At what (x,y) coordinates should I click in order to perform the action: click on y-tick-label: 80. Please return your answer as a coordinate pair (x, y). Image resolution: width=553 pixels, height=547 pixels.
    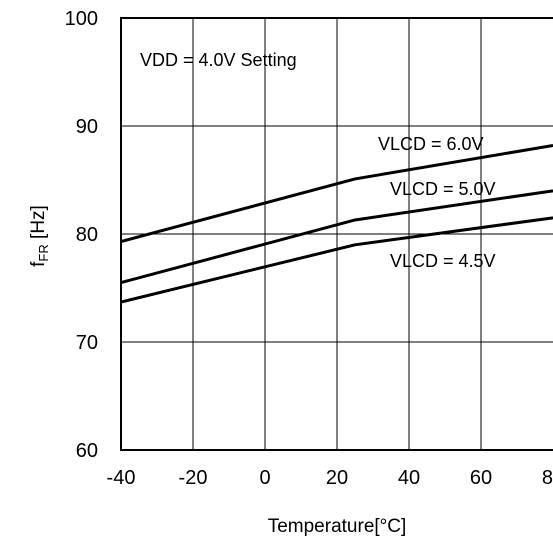
    Looking at the image, I should click on (87, 235).